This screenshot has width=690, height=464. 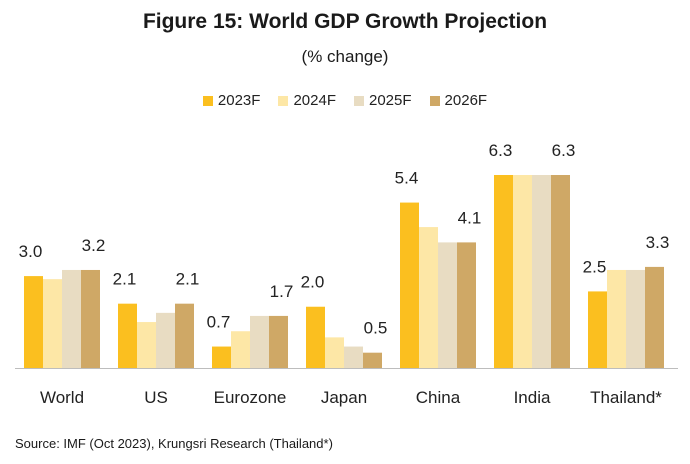 I want to click on category-label: Thailand*, so click(x=626, y=397).